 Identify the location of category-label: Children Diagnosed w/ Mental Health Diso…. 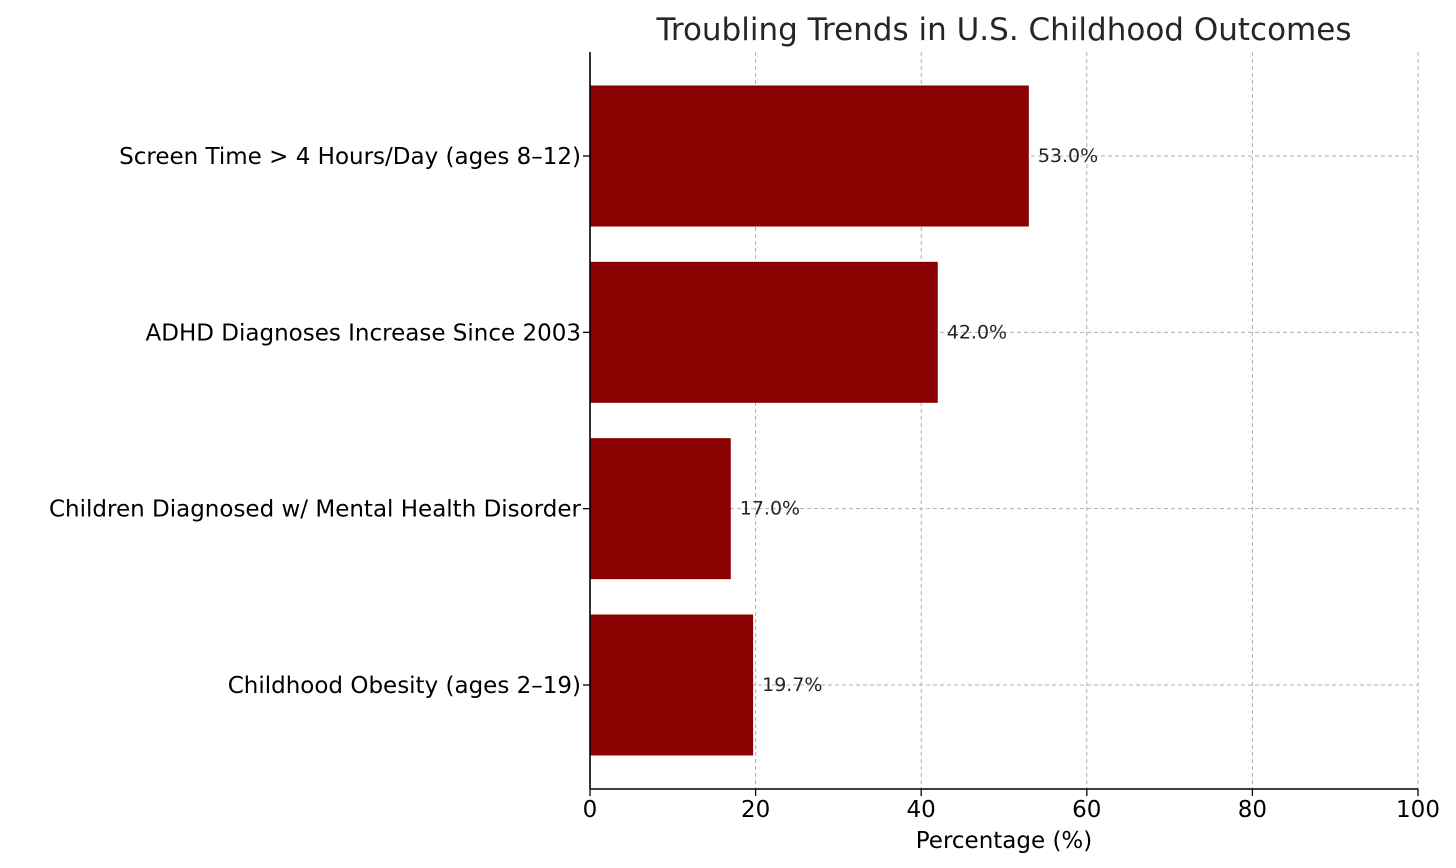
(315, 510).